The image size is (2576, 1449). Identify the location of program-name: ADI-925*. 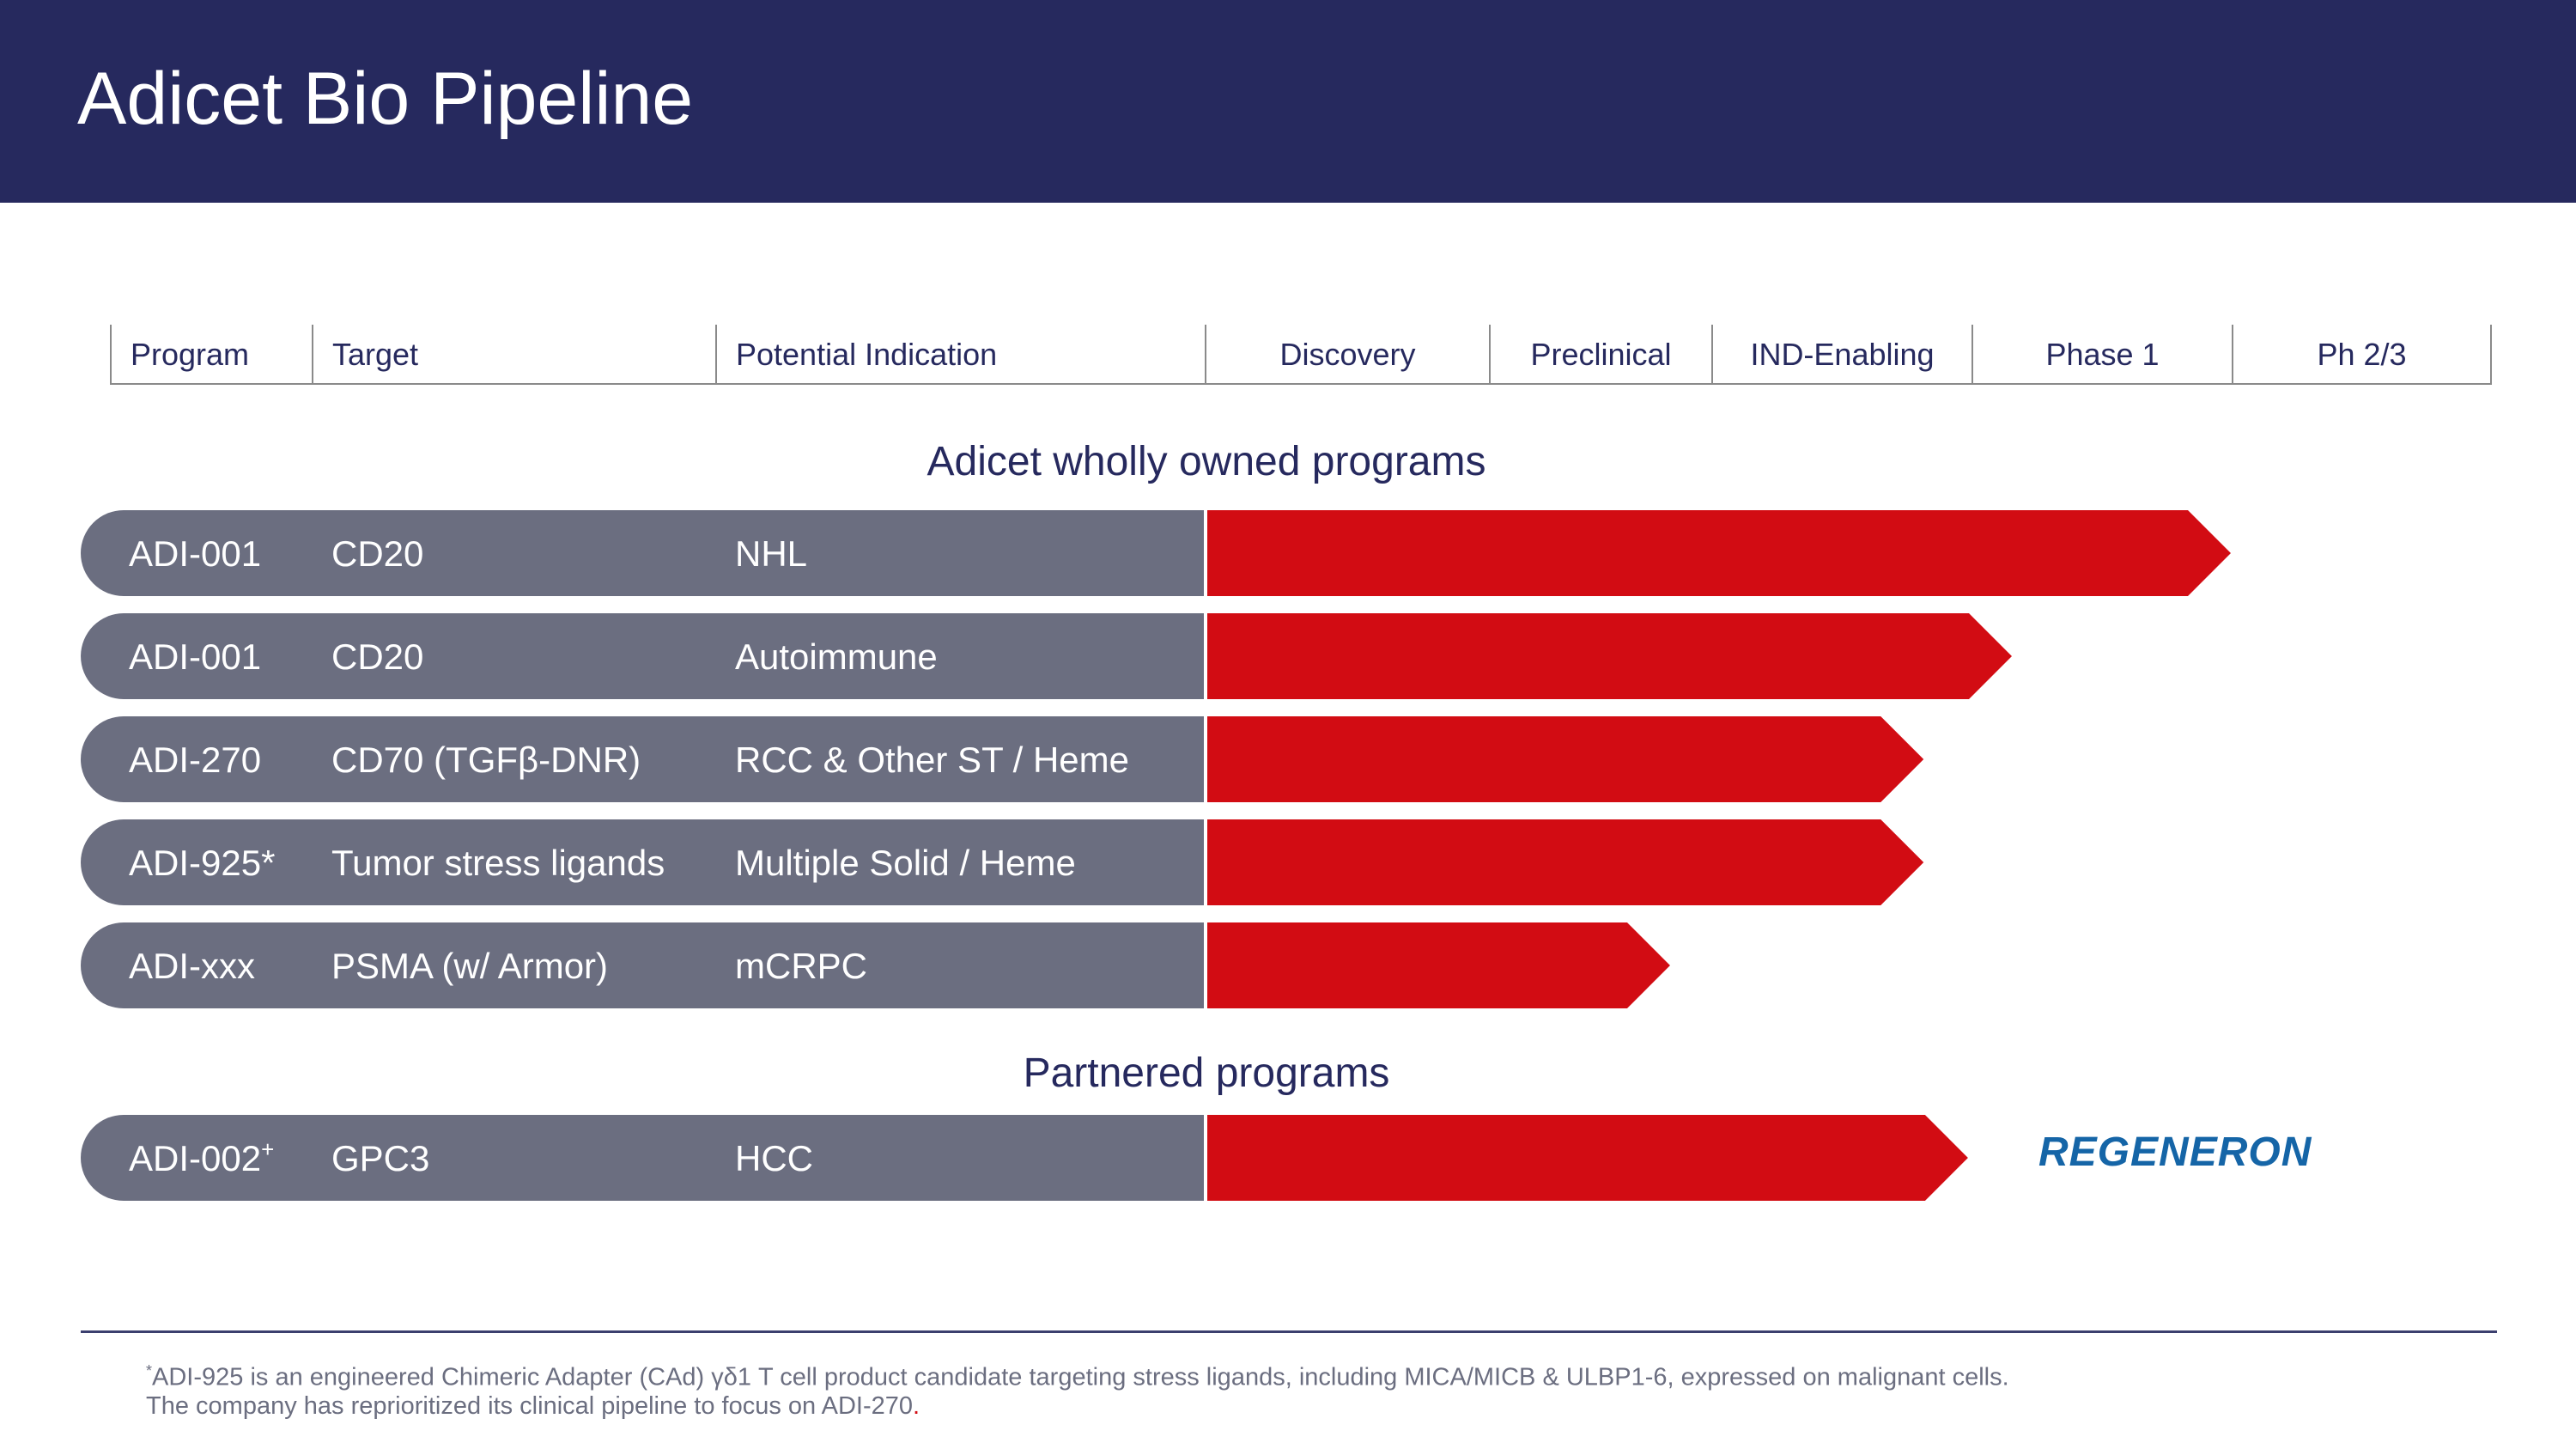
(202, 863).